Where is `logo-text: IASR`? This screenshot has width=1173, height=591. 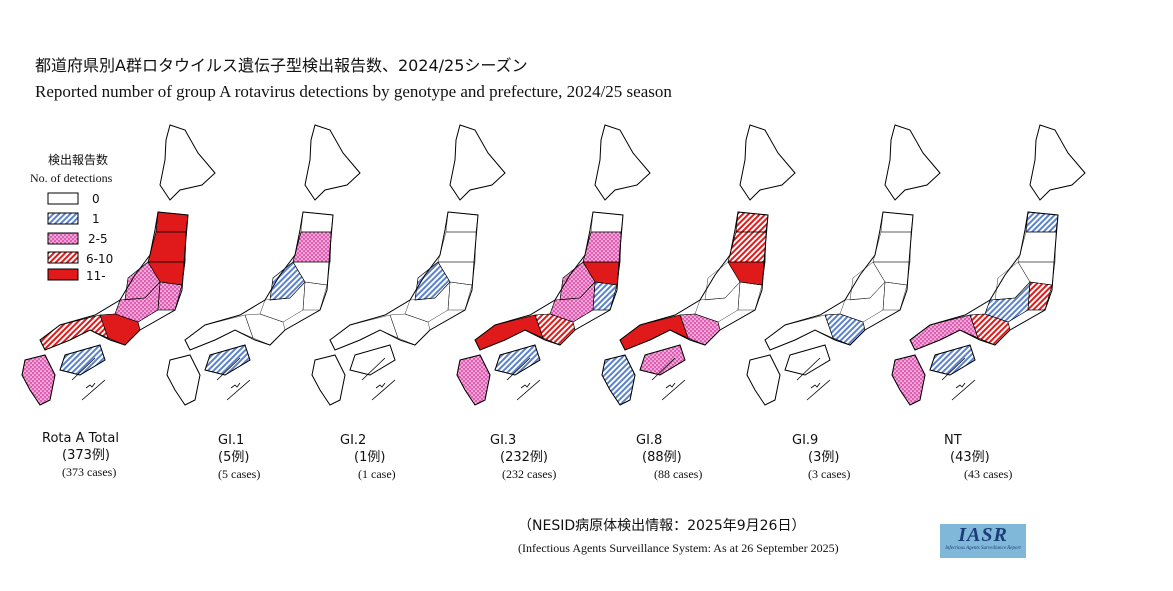
logo-text: IASR is located at coordinates (983, 535).